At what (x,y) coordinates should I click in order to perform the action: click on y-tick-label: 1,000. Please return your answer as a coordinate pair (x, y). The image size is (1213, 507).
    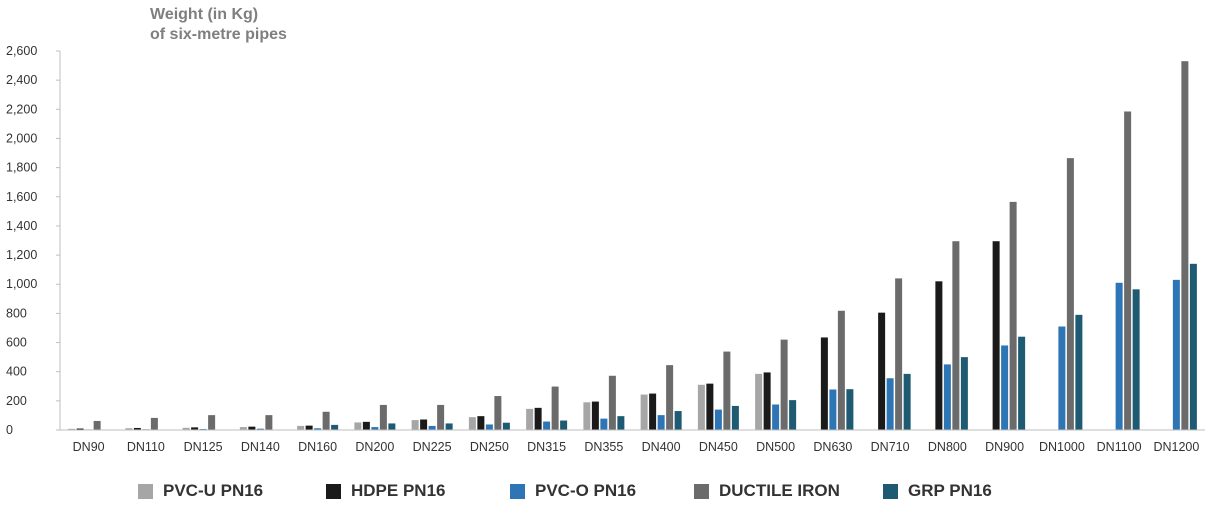
    Looking at the image, I should click on (21, 284).